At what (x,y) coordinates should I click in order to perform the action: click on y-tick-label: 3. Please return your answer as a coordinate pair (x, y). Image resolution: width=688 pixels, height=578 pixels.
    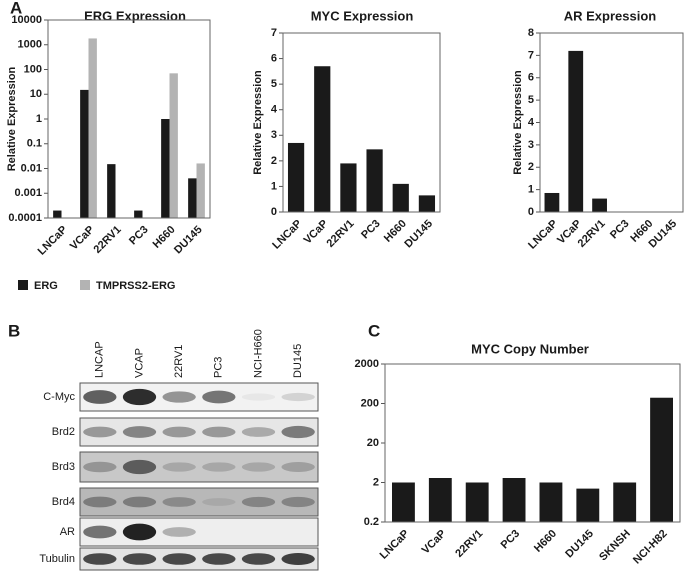
    Looking at the image, I should click on (531, 145).